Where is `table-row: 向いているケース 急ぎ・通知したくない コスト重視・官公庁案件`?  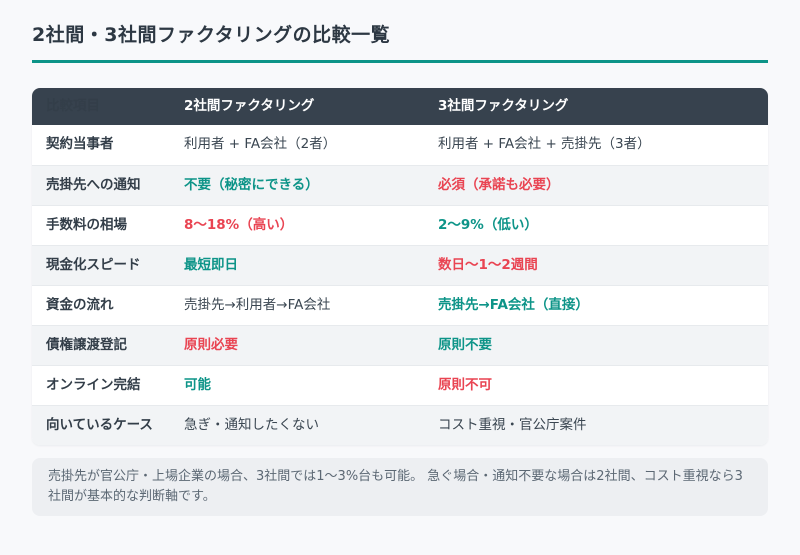 table-row: 向いているケース 急ぎ・通知したくない コスト重視・官公庁案件 is located at coordinates (400, 425).